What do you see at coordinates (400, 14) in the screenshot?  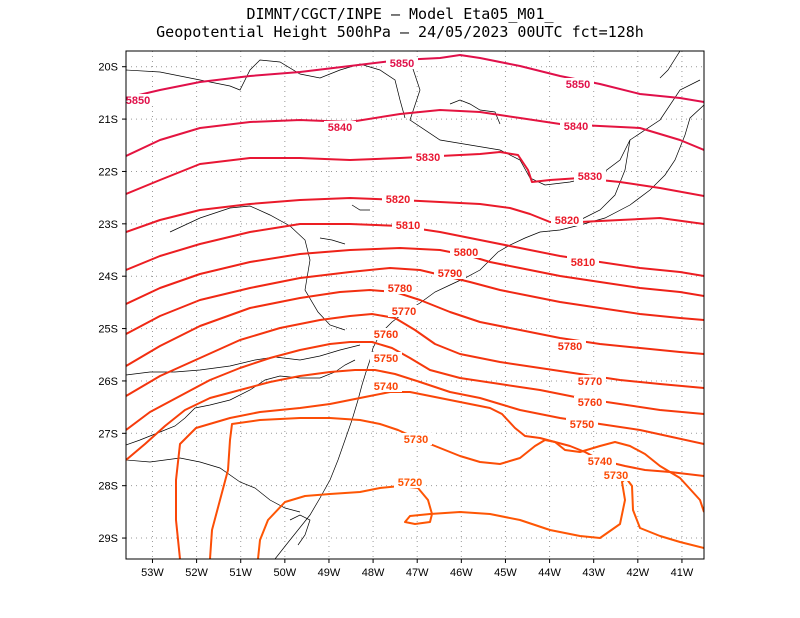 I see `chart-title-line1: DIMNT/CGCT/INPE – Model Eta05_M01_` at bounding box center [400, 14].